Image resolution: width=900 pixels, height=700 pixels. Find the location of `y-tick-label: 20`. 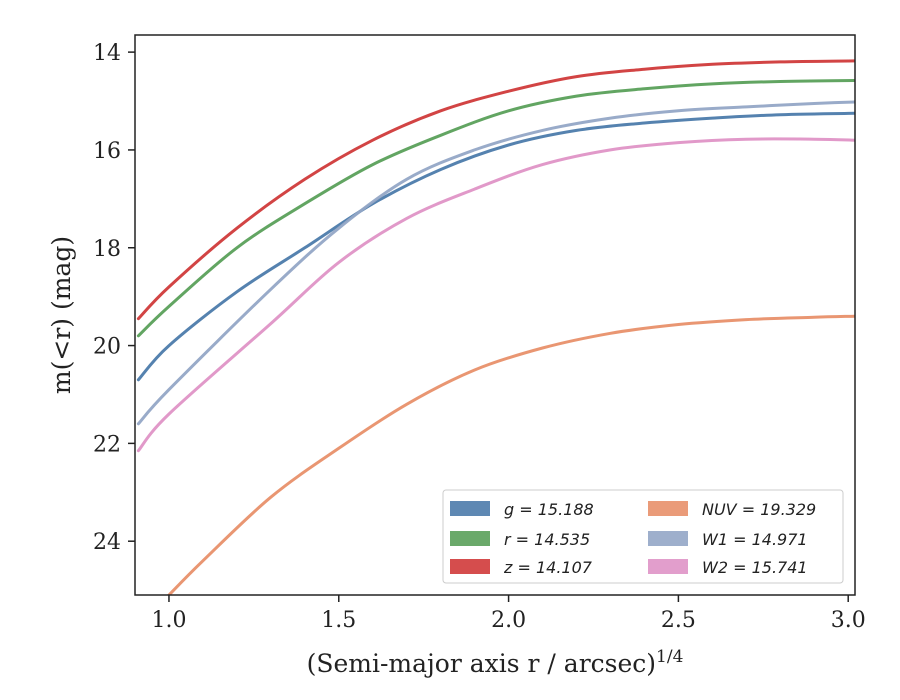

y-tick-label: 20 is located at coordinates (107, 347).